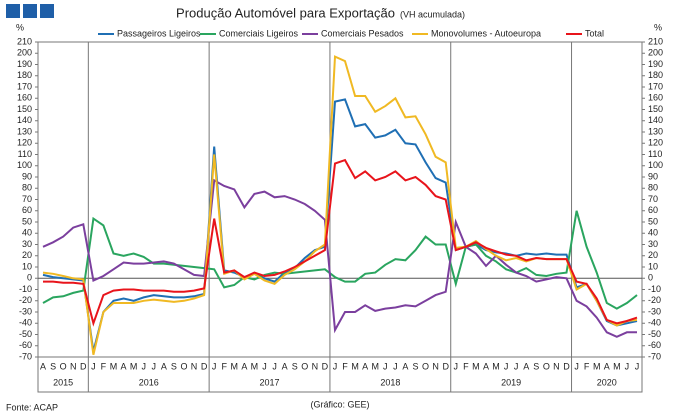 This screenshot has width=680, height=418. I want to click on y2-tick-label: 140, so click(655, 120).